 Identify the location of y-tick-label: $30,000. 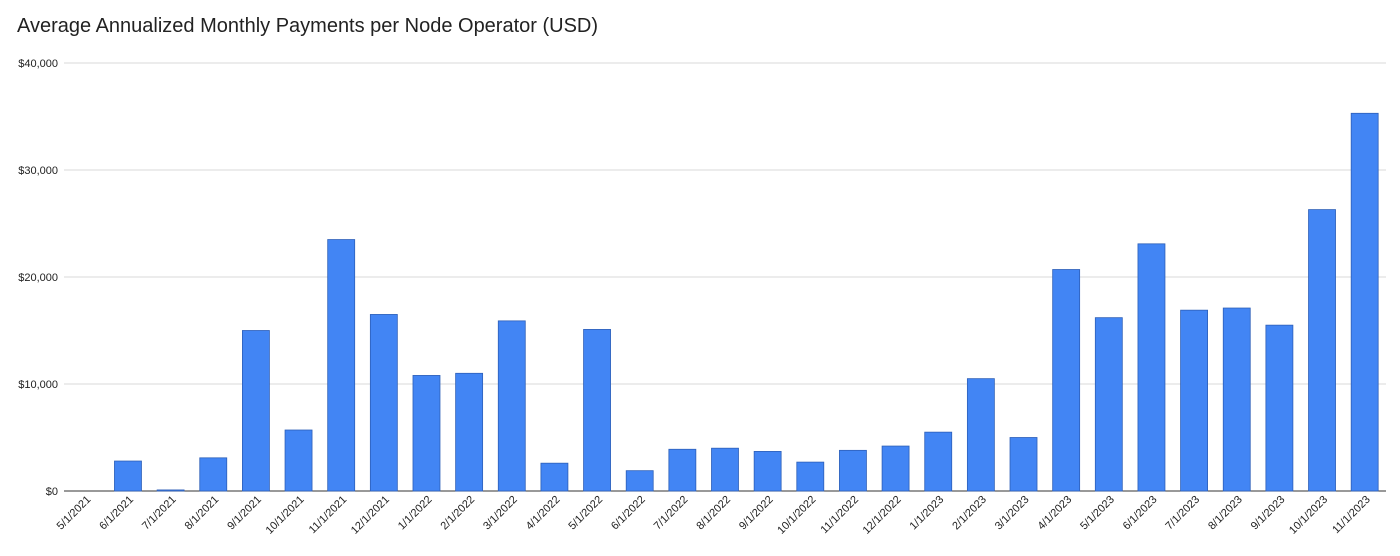
(38, 171).